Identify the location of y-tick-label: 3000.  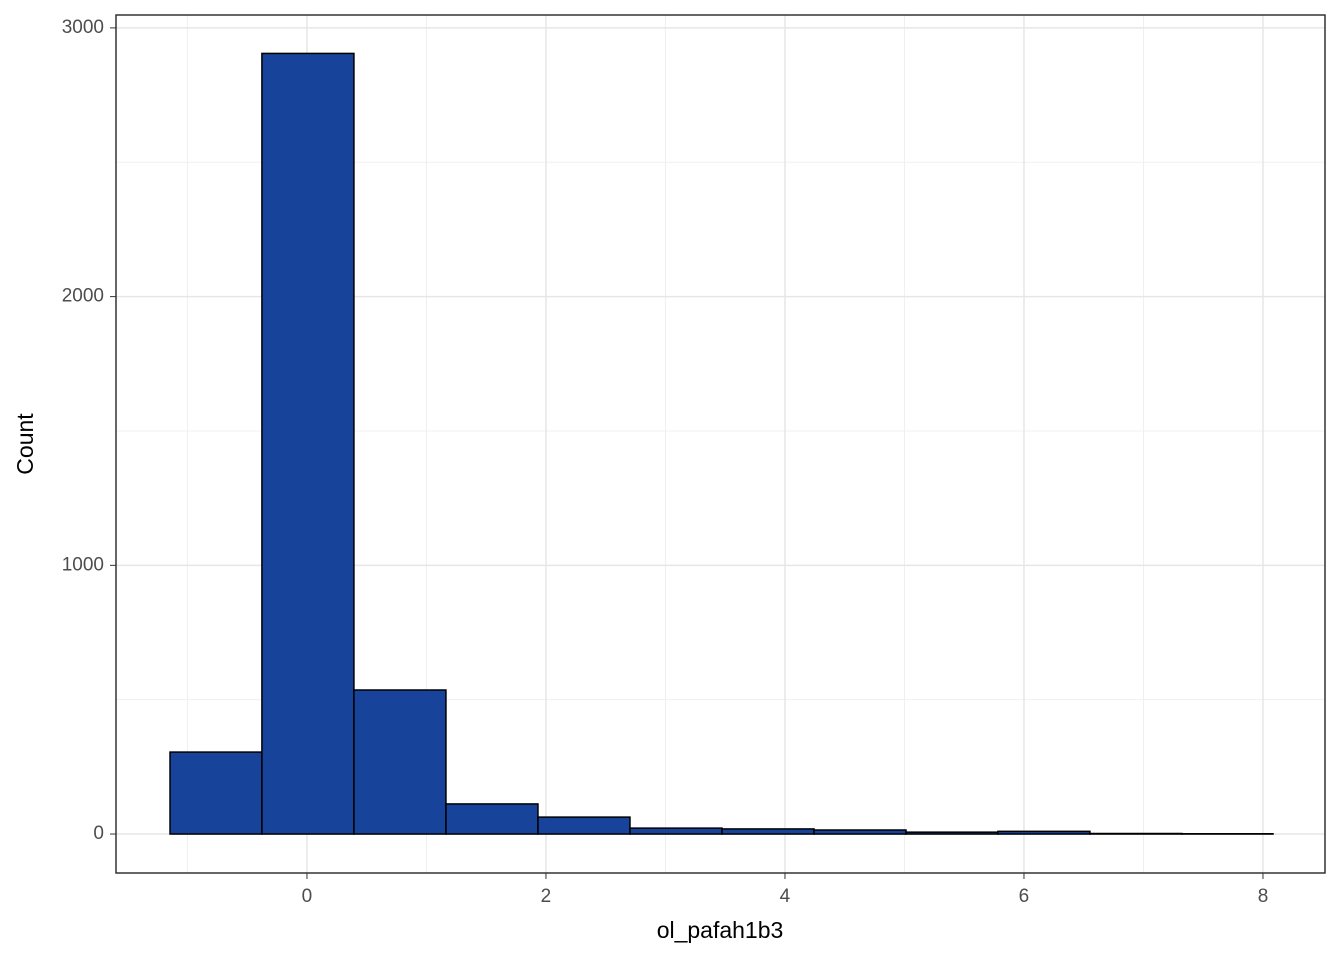
(83, 27).